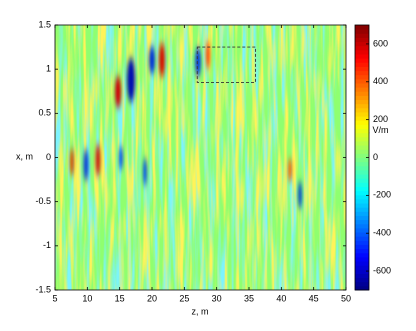 Image resolution: width=416 pixels, height=331 pixels. I want to click on y-tick-label: 0, so click(48, 157).